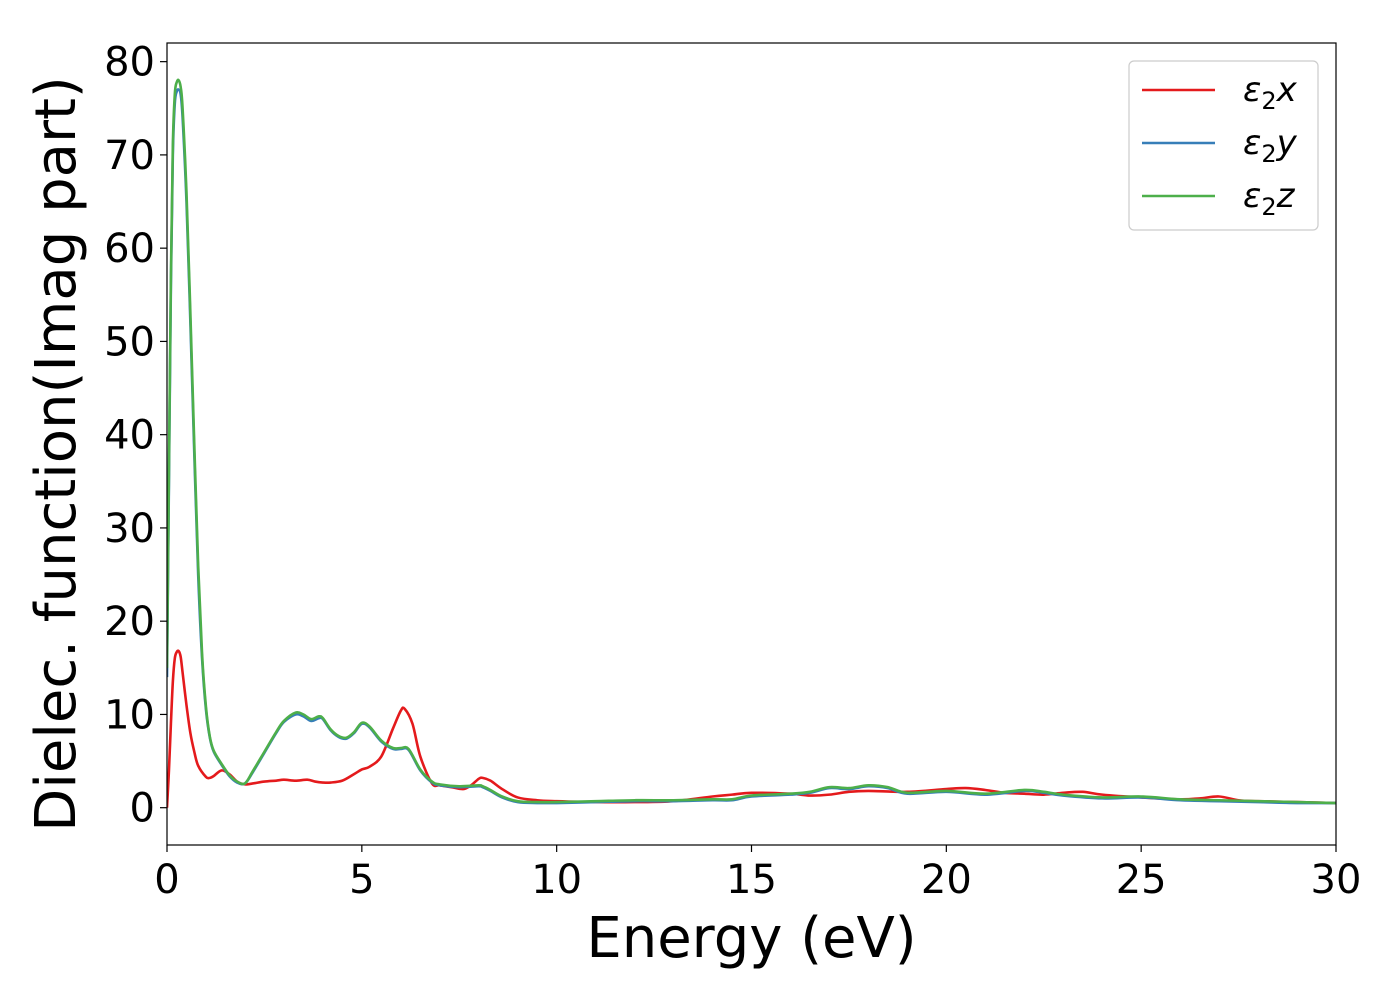  What do you see at coordinates (1141, 880) in the screenshot?
I see `x-tick-label: 25` at bounding box center [1141, 880].